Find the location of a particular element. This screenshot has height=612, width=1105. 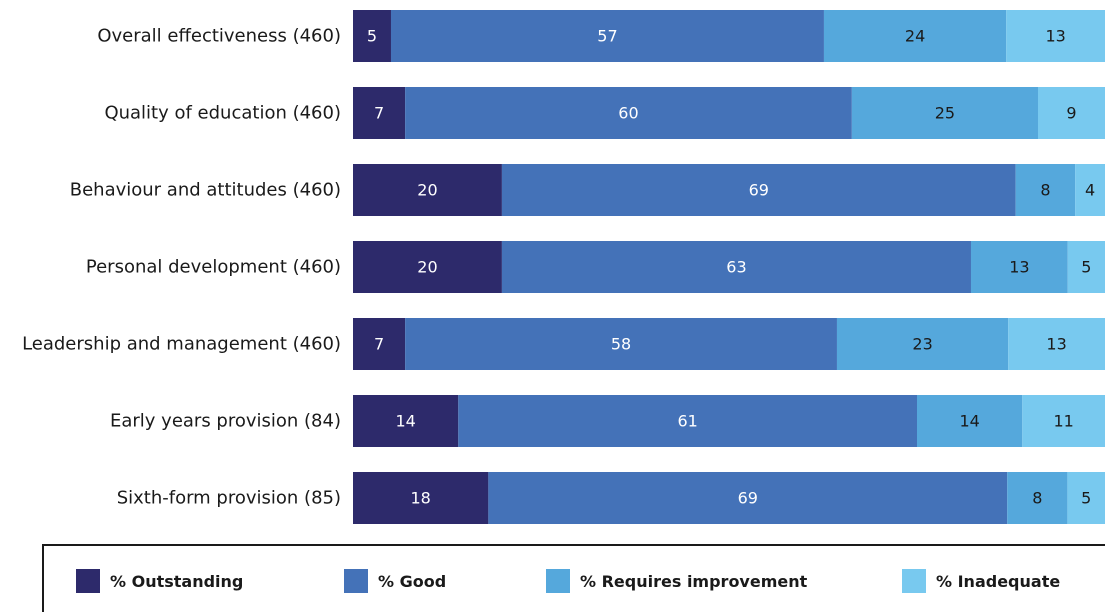

category-label: Leadership and management (460) is located at coordinates (181, 344).